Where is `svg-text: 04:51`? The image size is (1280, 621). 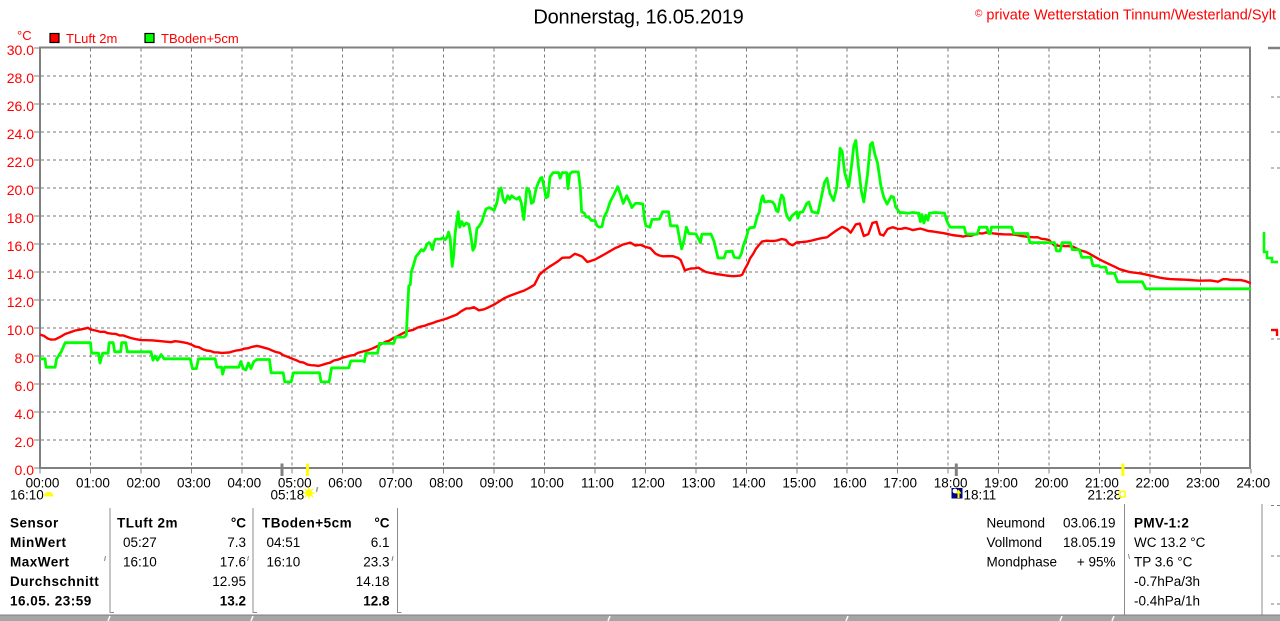
svg-text: 04:51 is located at coordinates (284, 542).